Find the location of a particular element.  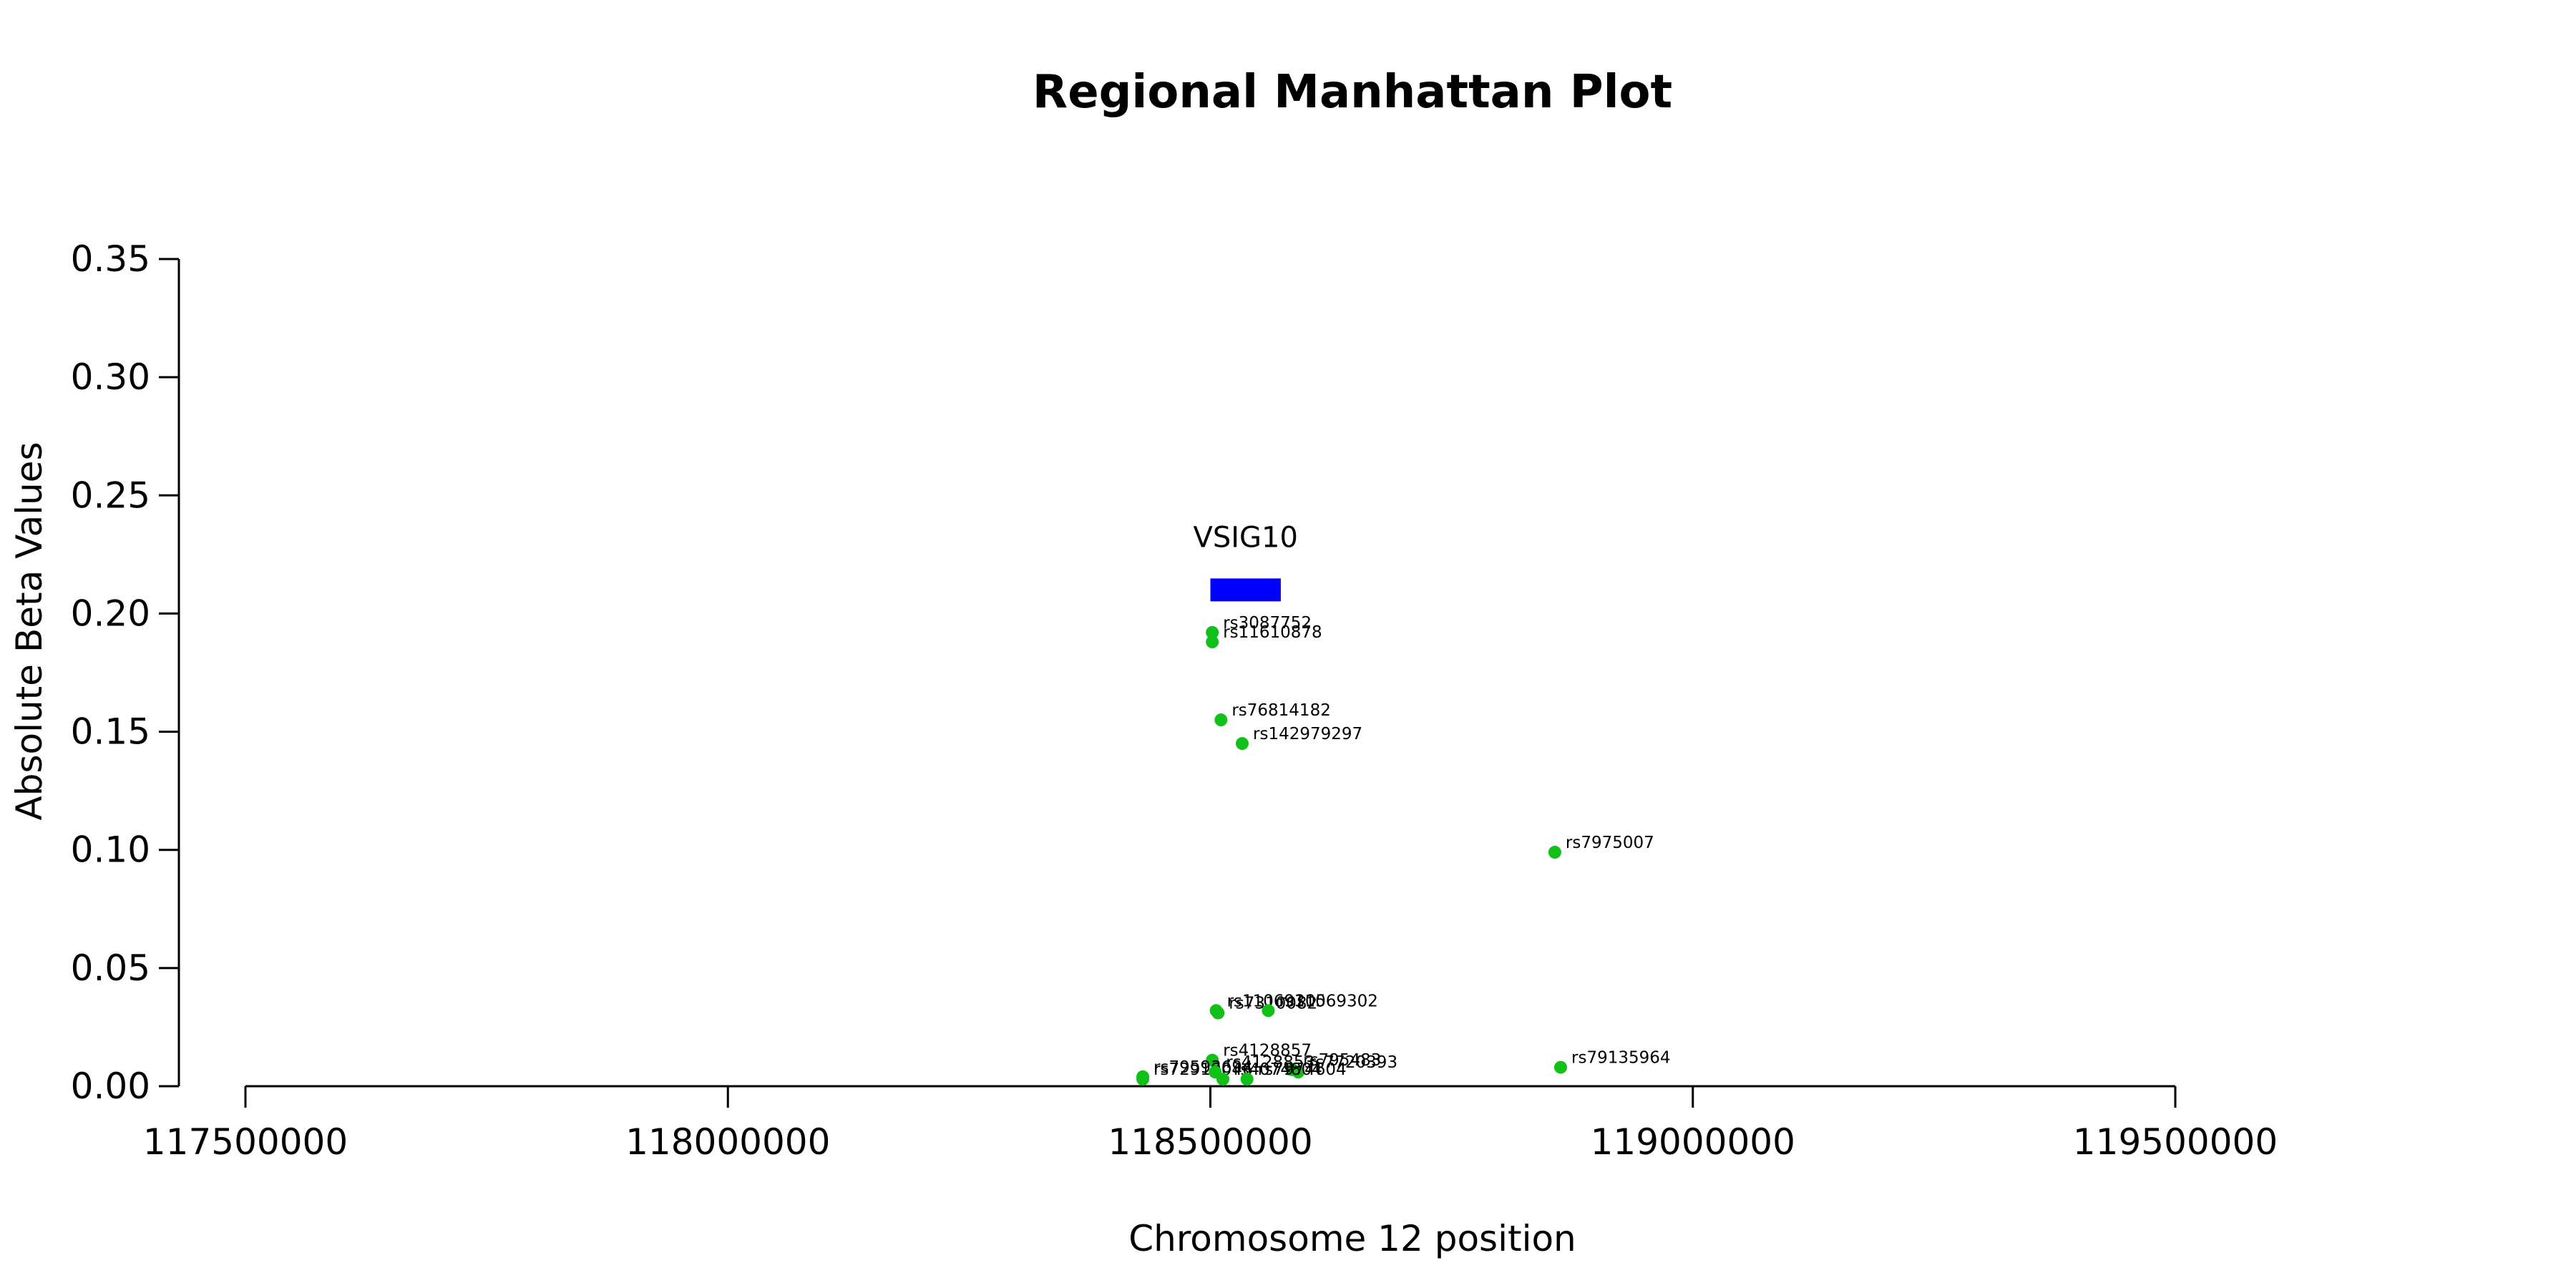

y-tick-label: 0.25 is located at coordinates (110, 495).